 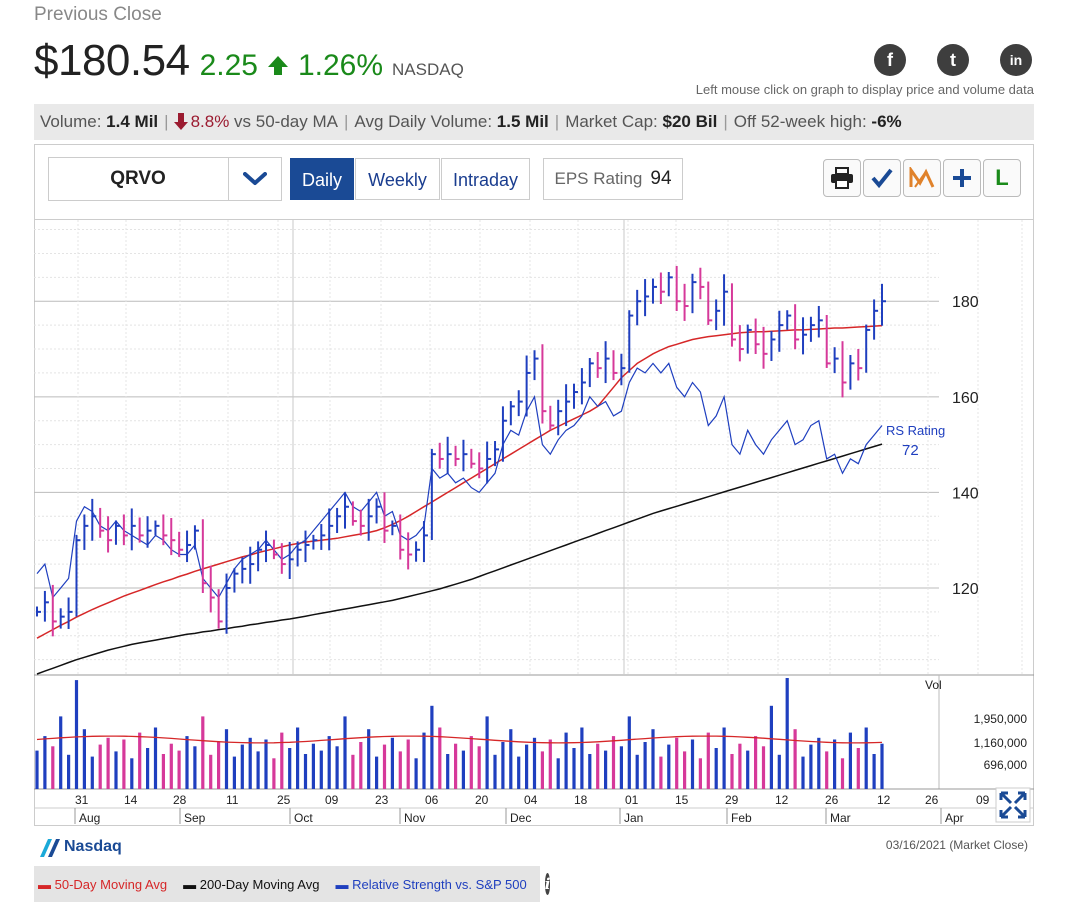 What do you see at coordinates (965, 493) in the screenshot?
I see `price-tick-label: 140` at bounding box center [965, 493].